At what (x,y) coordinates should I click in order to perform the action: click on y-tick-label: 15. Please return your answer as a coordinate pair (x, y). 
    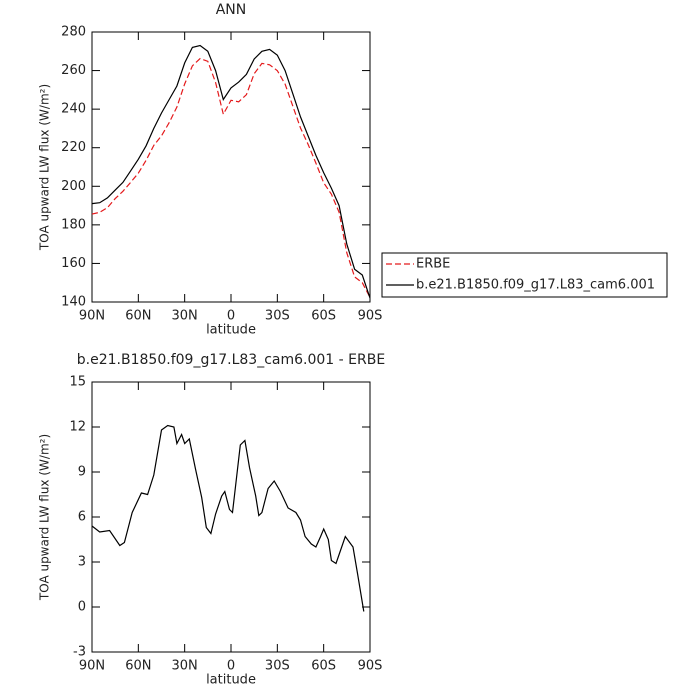
    Looking at the image, I should click on (77, 382).